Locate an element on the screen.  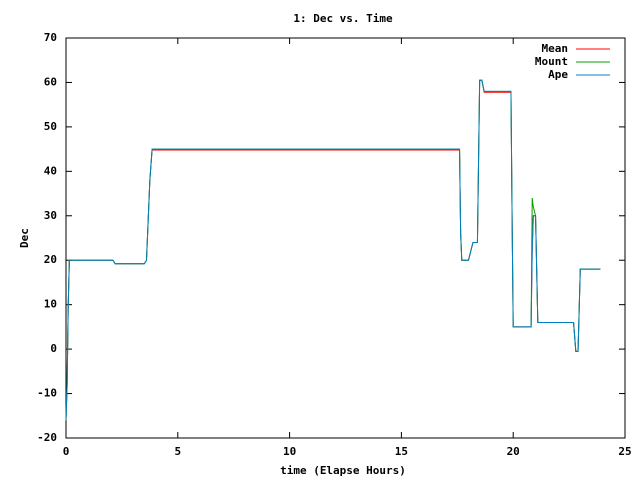
legend-label: Ape is located at coordinates (558, 74).